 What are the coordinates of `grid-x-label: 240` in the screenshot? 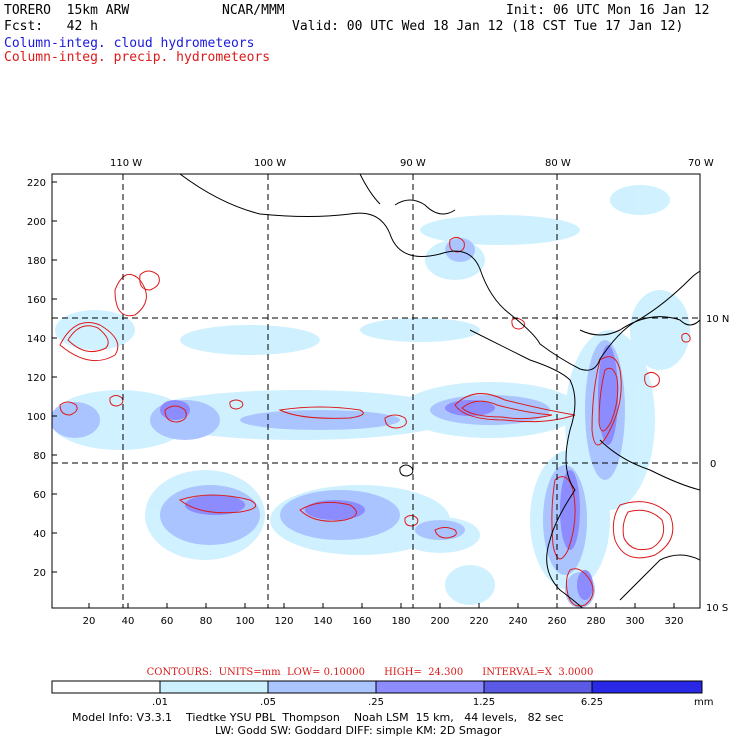 It's located at (517, 621).